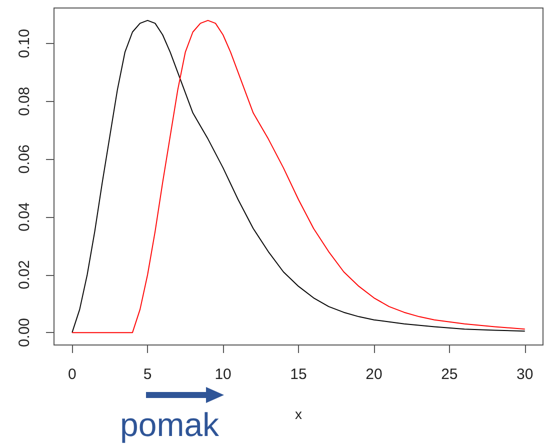 This screenshot has width=545, height=448. What do you see at coordinates (223, 374) in the screenshot?
I see `x-tick-label: 10` at bounding box center [223, 374].